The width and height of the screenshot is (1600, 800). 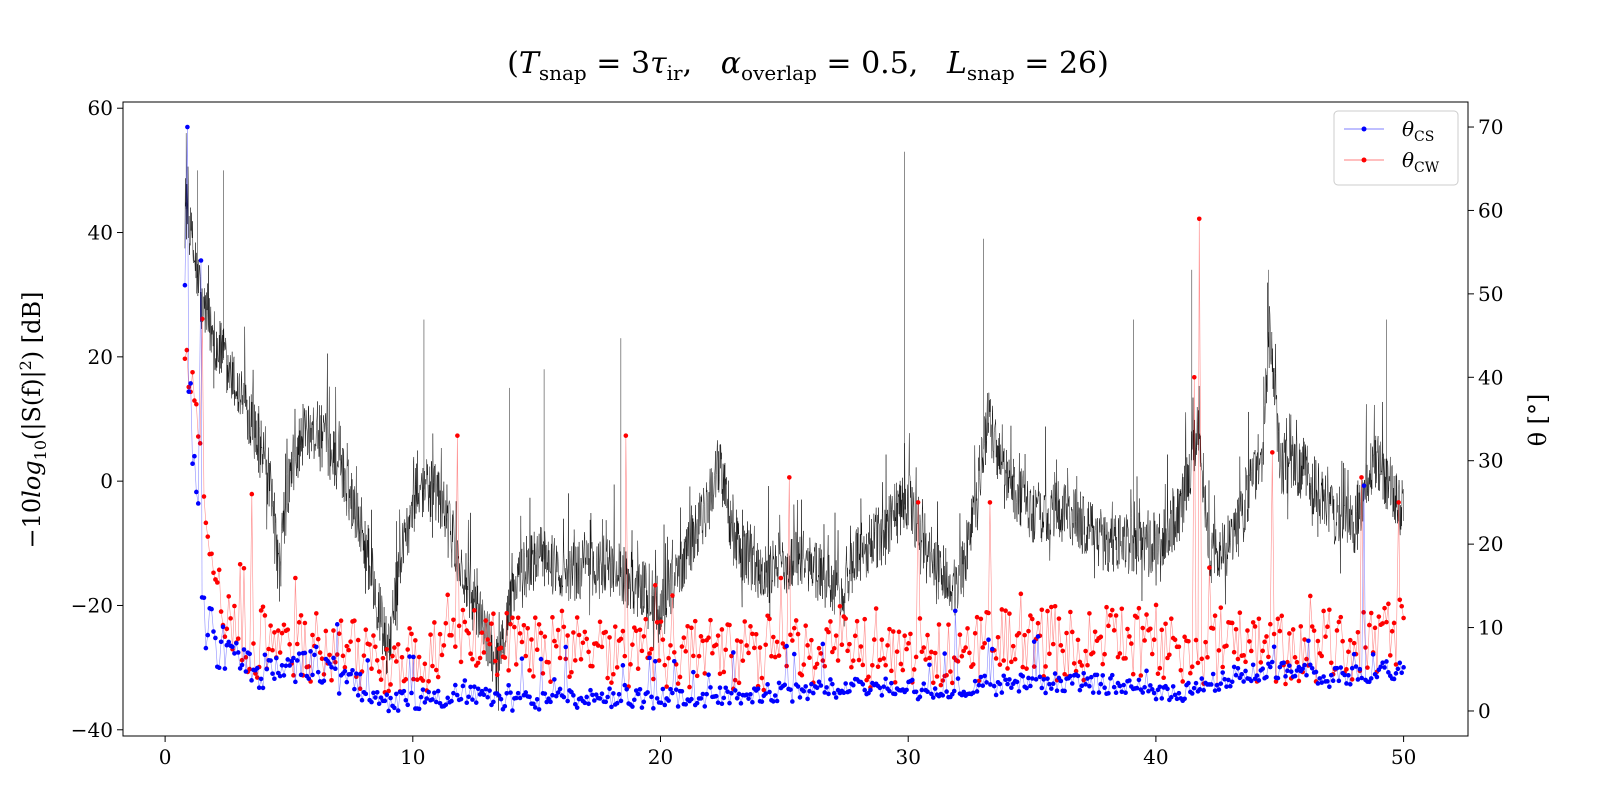 What do you see at coordinates (412, 757) in the screenshot?
I see `x-tick-label: 10` at bounding box center [412, 757].